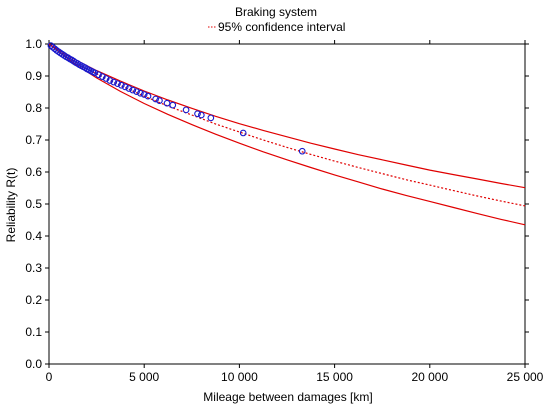 The height and width of the screenshot is (411, 550). I want to click on y-tick-label: 0.5, so click(33, 204).